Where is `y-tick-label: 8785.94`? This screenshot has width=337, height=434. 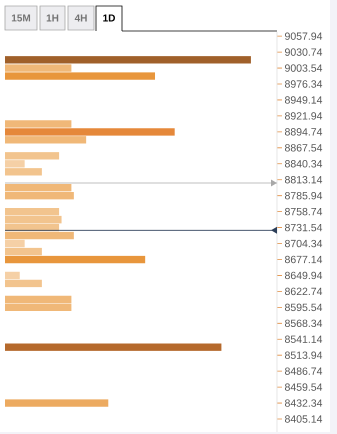 y-tick-label: 8785.94 is located at coordinates (303, 196).